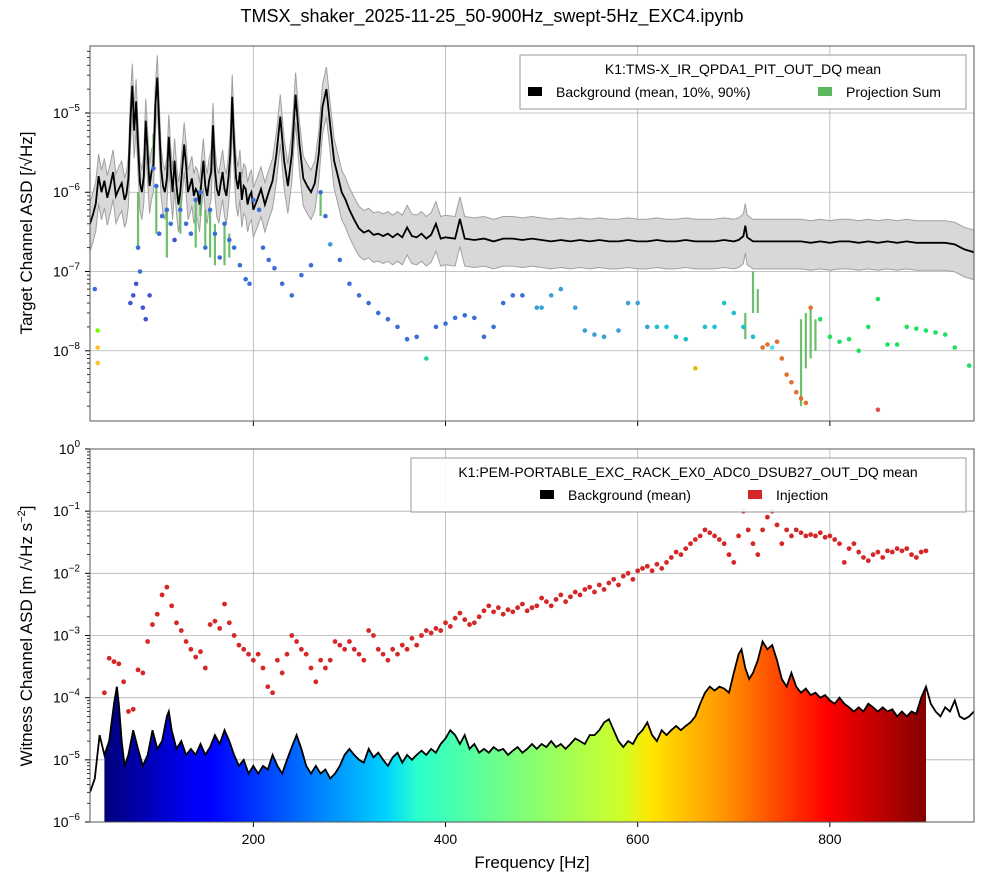  I want to click on bottom-legend-injection-swatch, so click(755, 494).